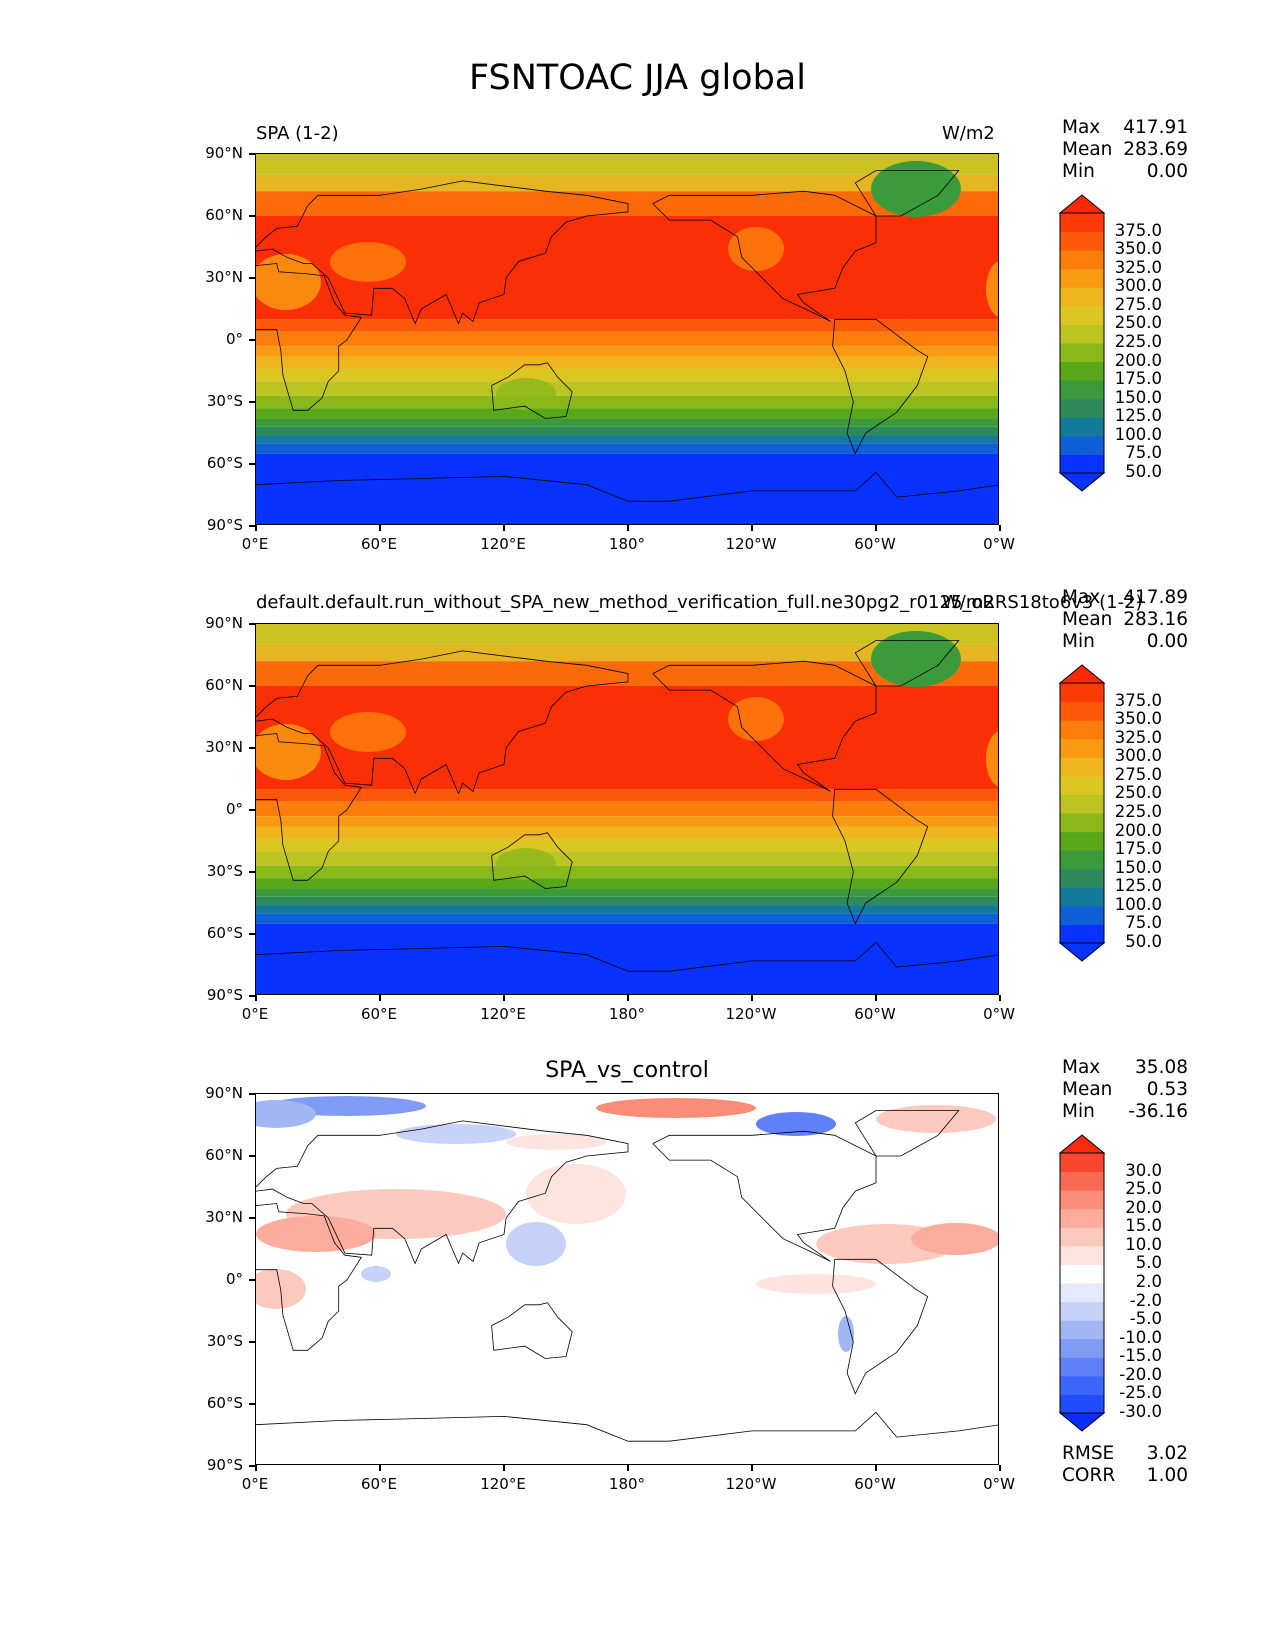 This screenshot has height=1650, width=1275. Describe the element at coordinates (1078, 171) in the screenshot. I see `stat-label: Min` at that location.